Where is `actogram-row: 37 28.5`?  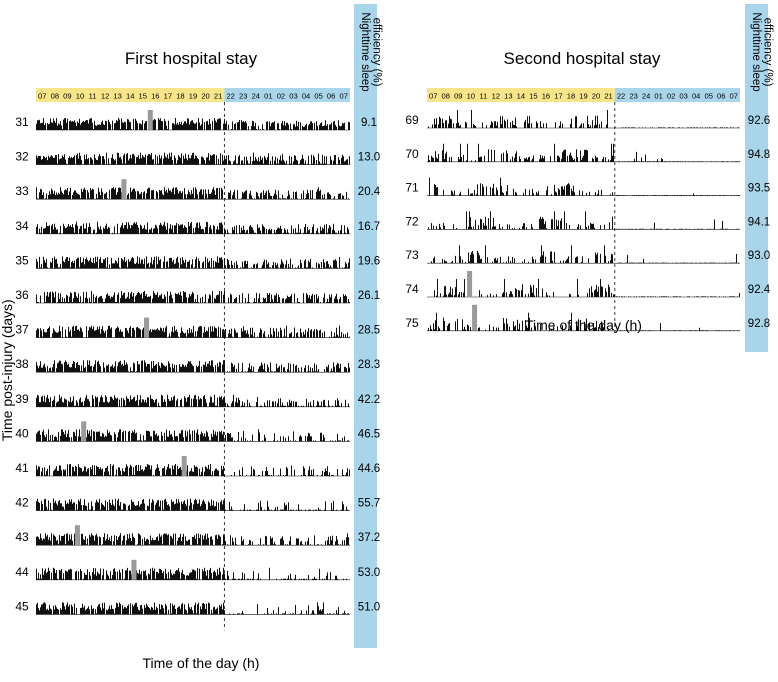 actogram-row: 37 28.5 is located at coordinates (197, 327).